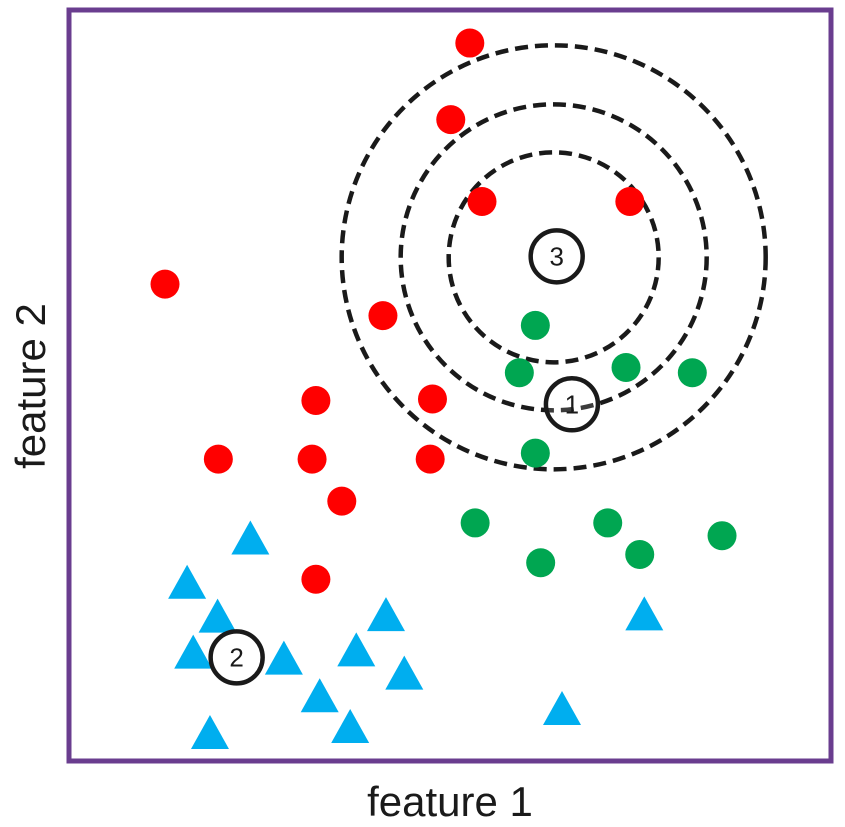 The image size is (845, 827). I want to click on test-point-1: 1, so click(572, 404).